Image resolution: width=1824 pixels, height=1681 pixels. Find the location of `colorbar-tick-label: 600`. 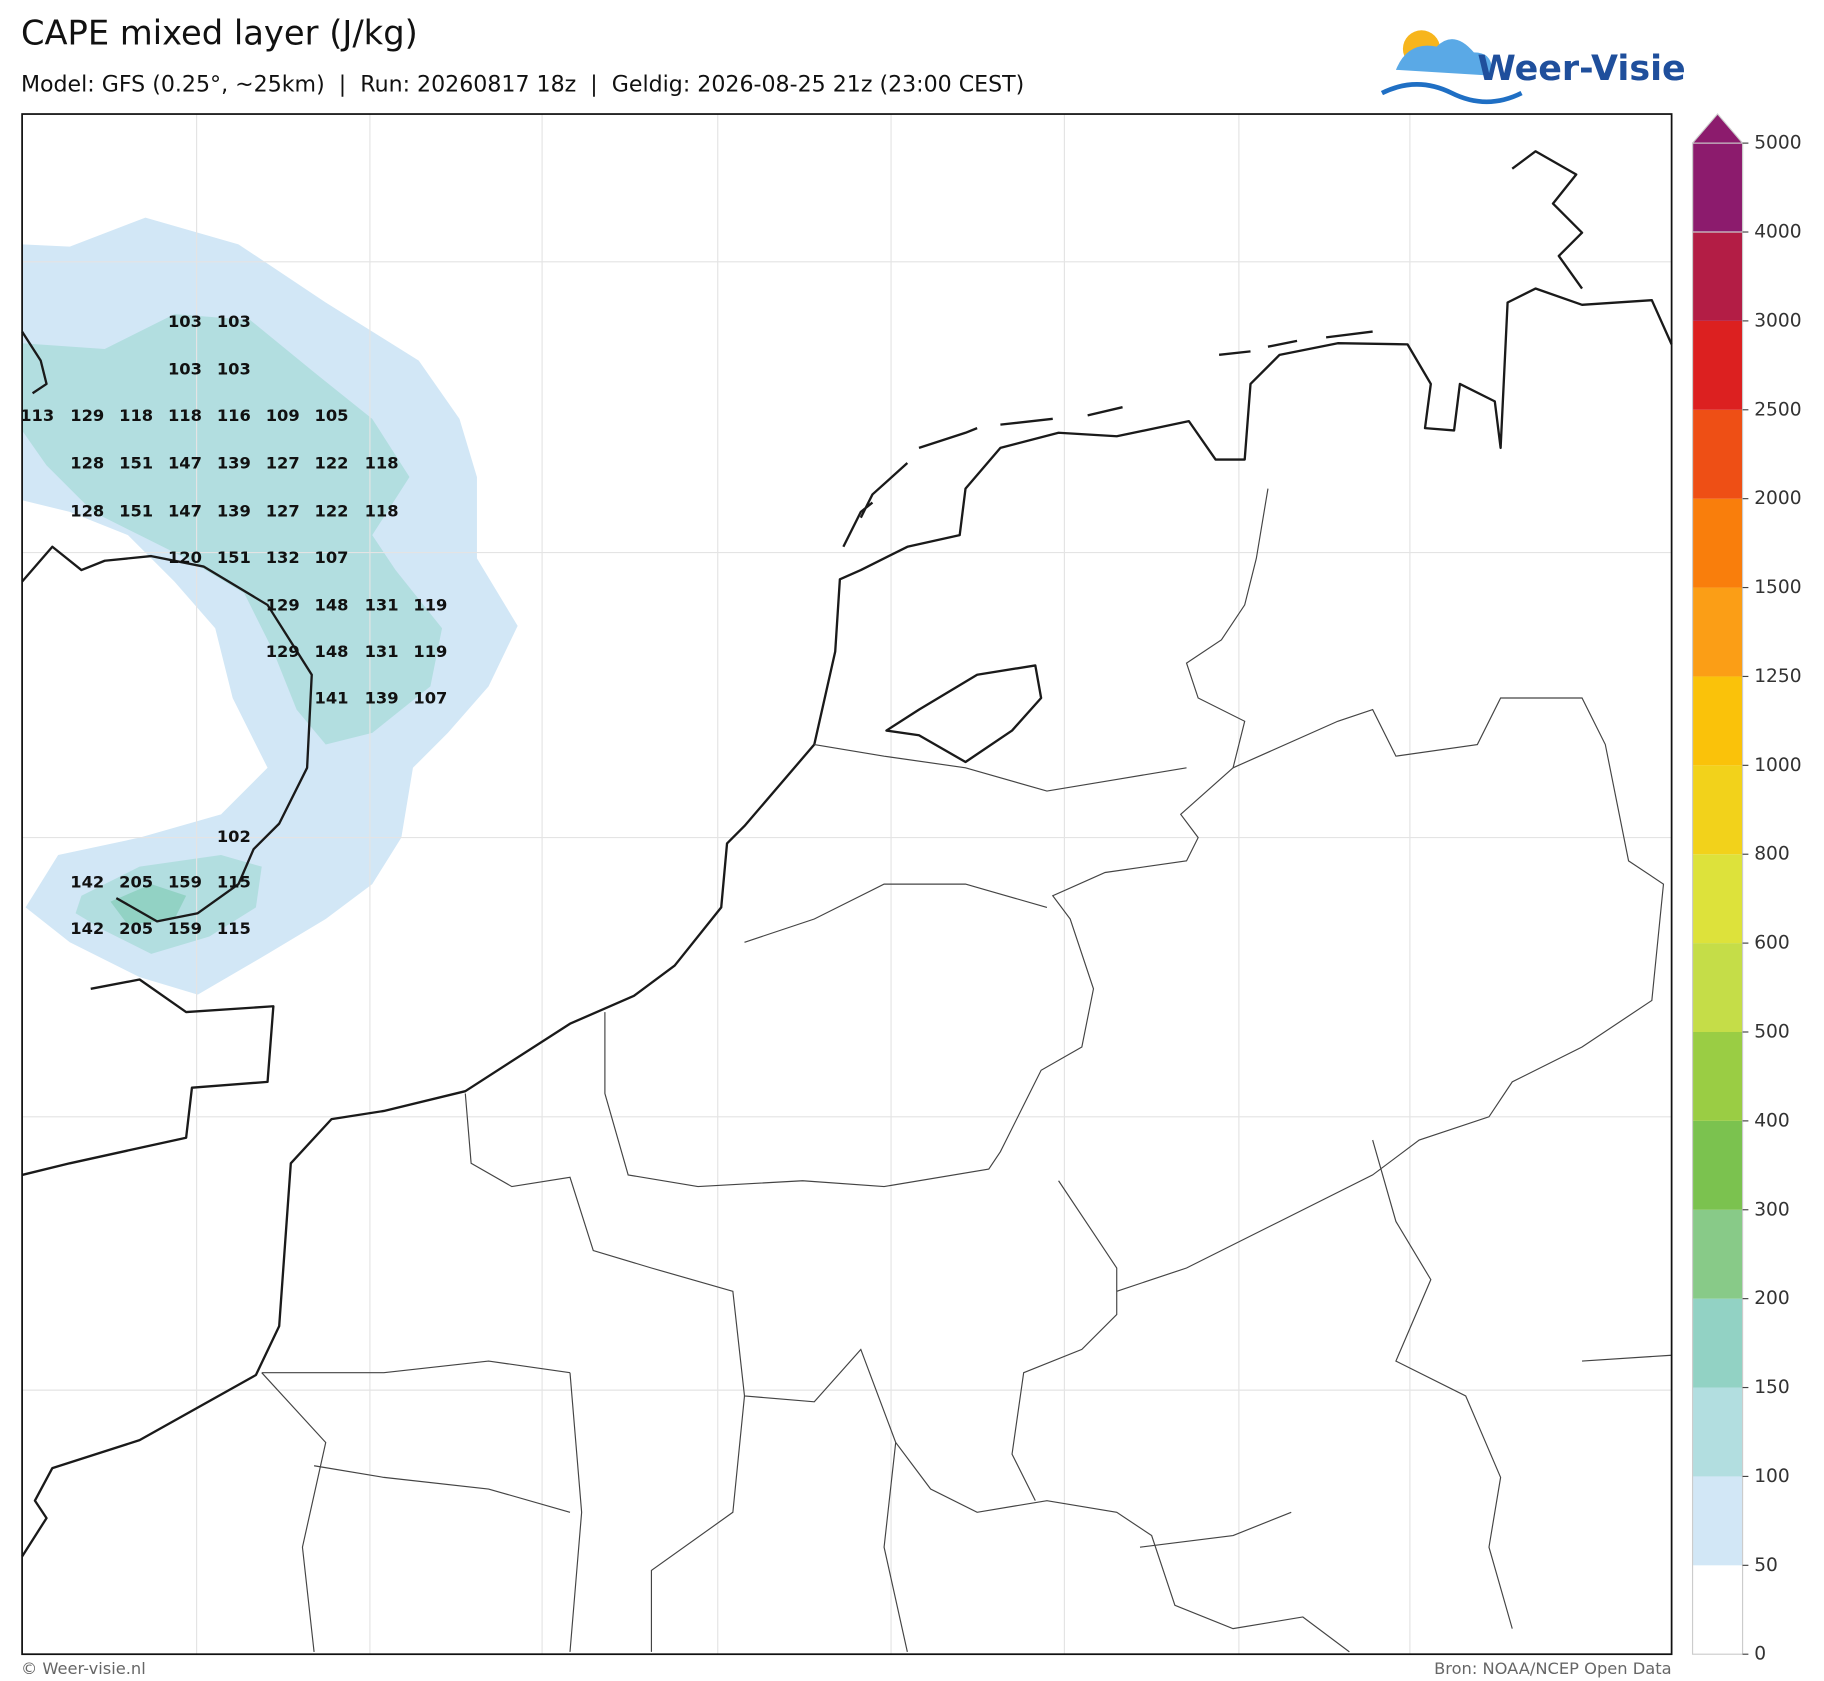

colorbar-tick-label: 600 is located at coordinates (1772, 943).